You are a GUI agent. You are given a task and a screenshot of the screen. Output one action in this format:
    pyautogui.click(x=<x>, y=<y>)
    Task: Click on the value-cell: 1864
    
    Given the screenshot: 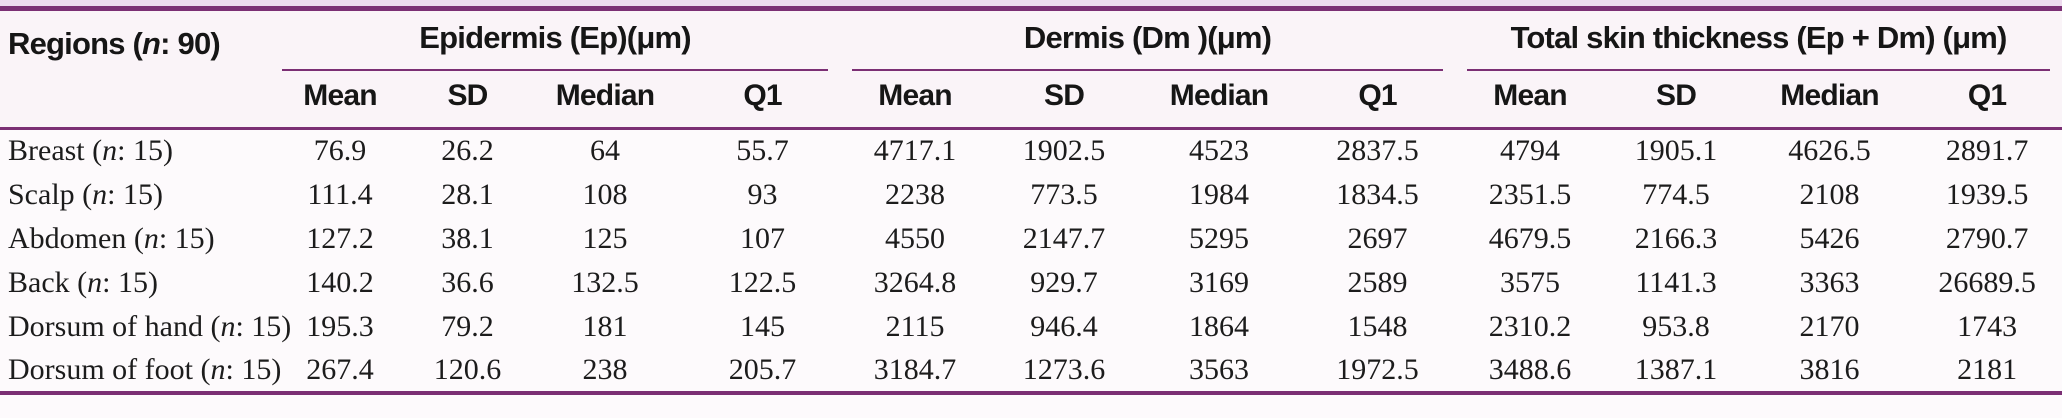 What is the action you would take?
    pyautogui.click(x=1219, y=326)
    